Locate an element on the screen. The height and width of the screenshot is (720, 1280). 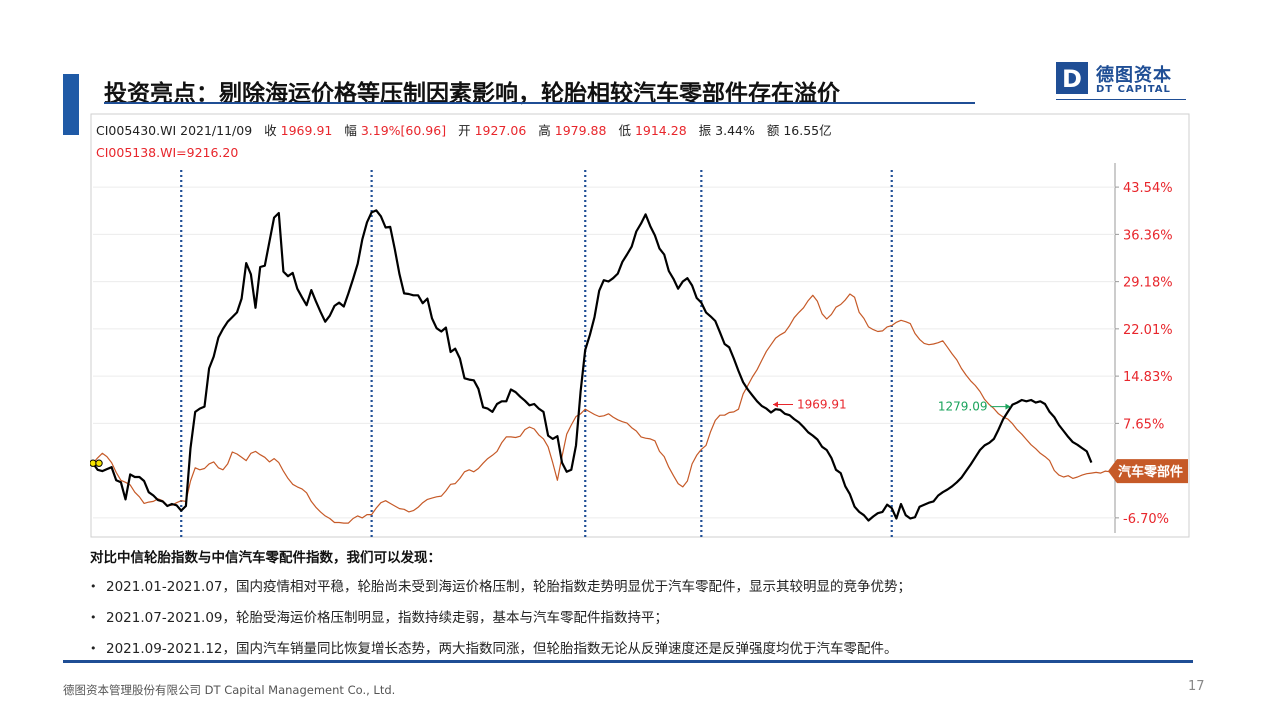
legend-tag-badge is located at coordinates (1148, 471).